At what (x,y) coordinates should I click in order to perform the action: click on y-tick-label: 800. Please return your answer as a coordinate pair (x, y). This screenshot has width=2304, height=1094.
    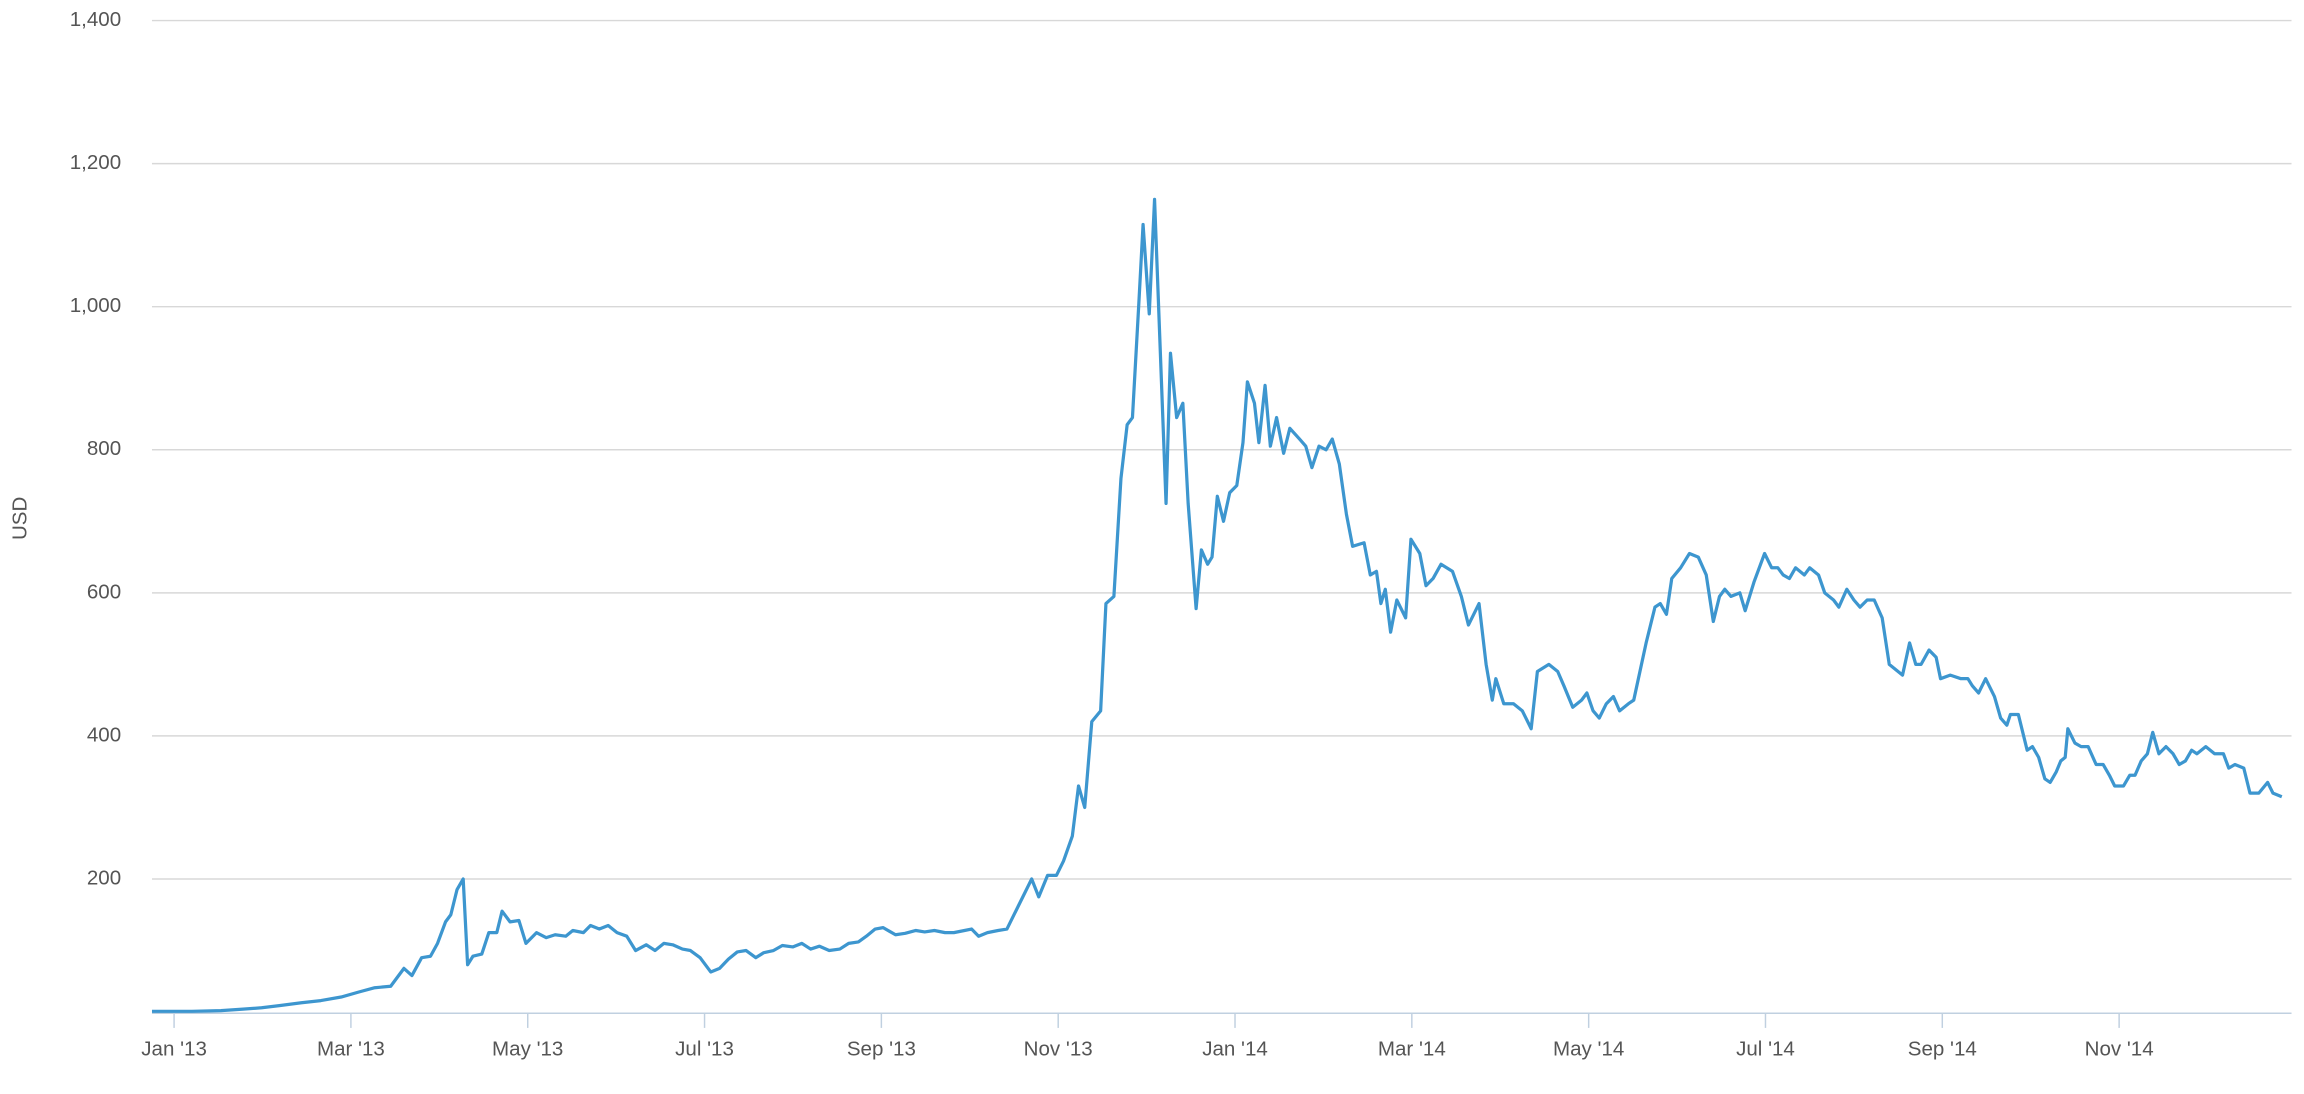
    Looking at the image, I should click on (104, 448).